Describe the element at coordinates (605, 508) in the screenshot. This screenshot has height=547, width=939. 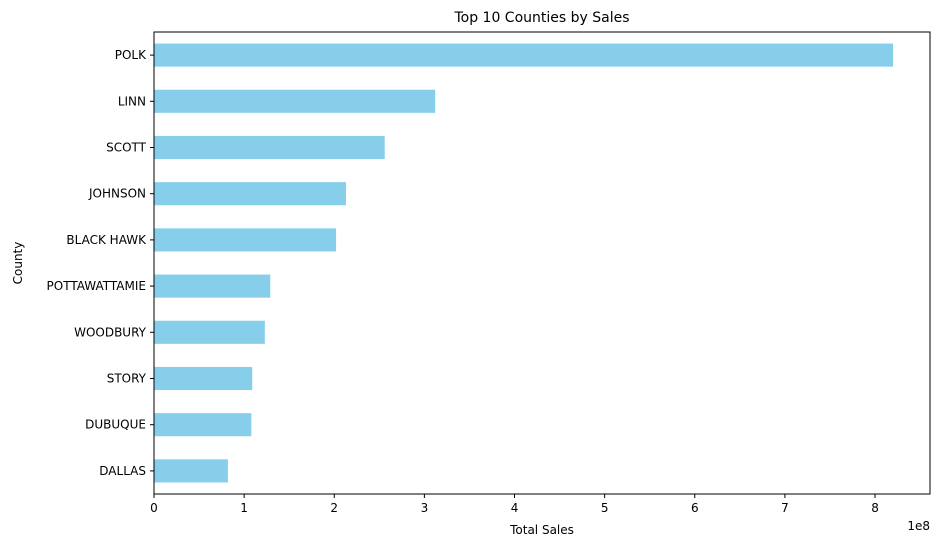
I see `x-tick-label: 5` at that location.